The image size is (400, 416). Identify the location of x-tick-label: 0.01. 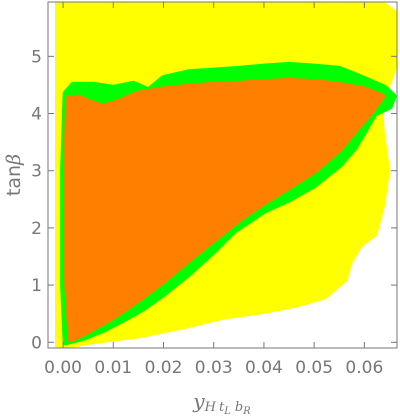
(113, 368).